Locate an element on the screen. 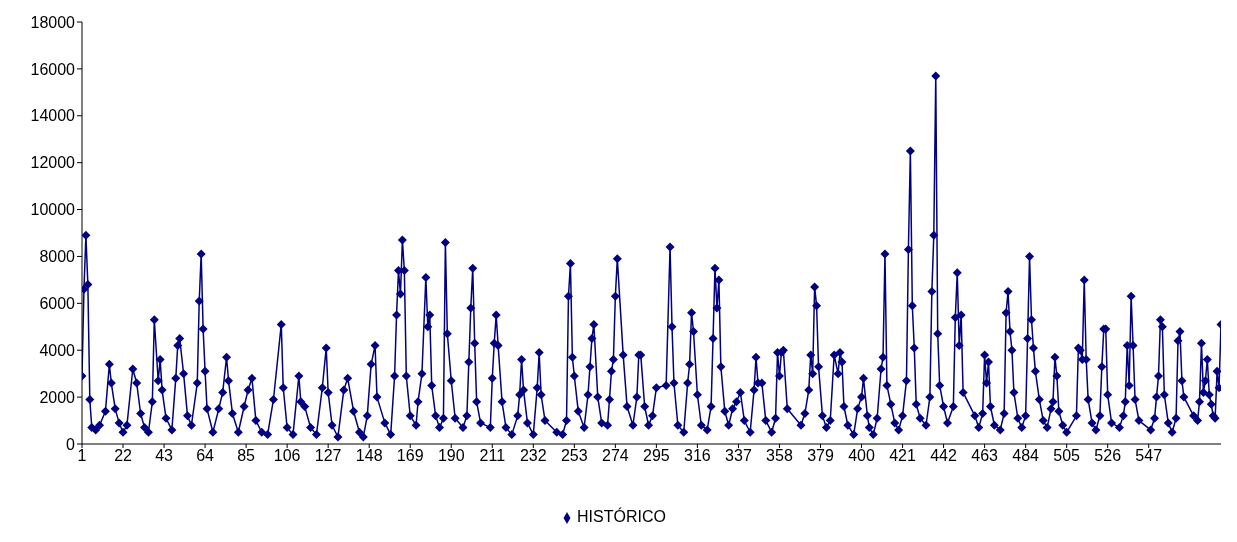 The height and width of the screenshot is (542, 1237). x-tick-label: 211 is located at coordinates (492, 456).